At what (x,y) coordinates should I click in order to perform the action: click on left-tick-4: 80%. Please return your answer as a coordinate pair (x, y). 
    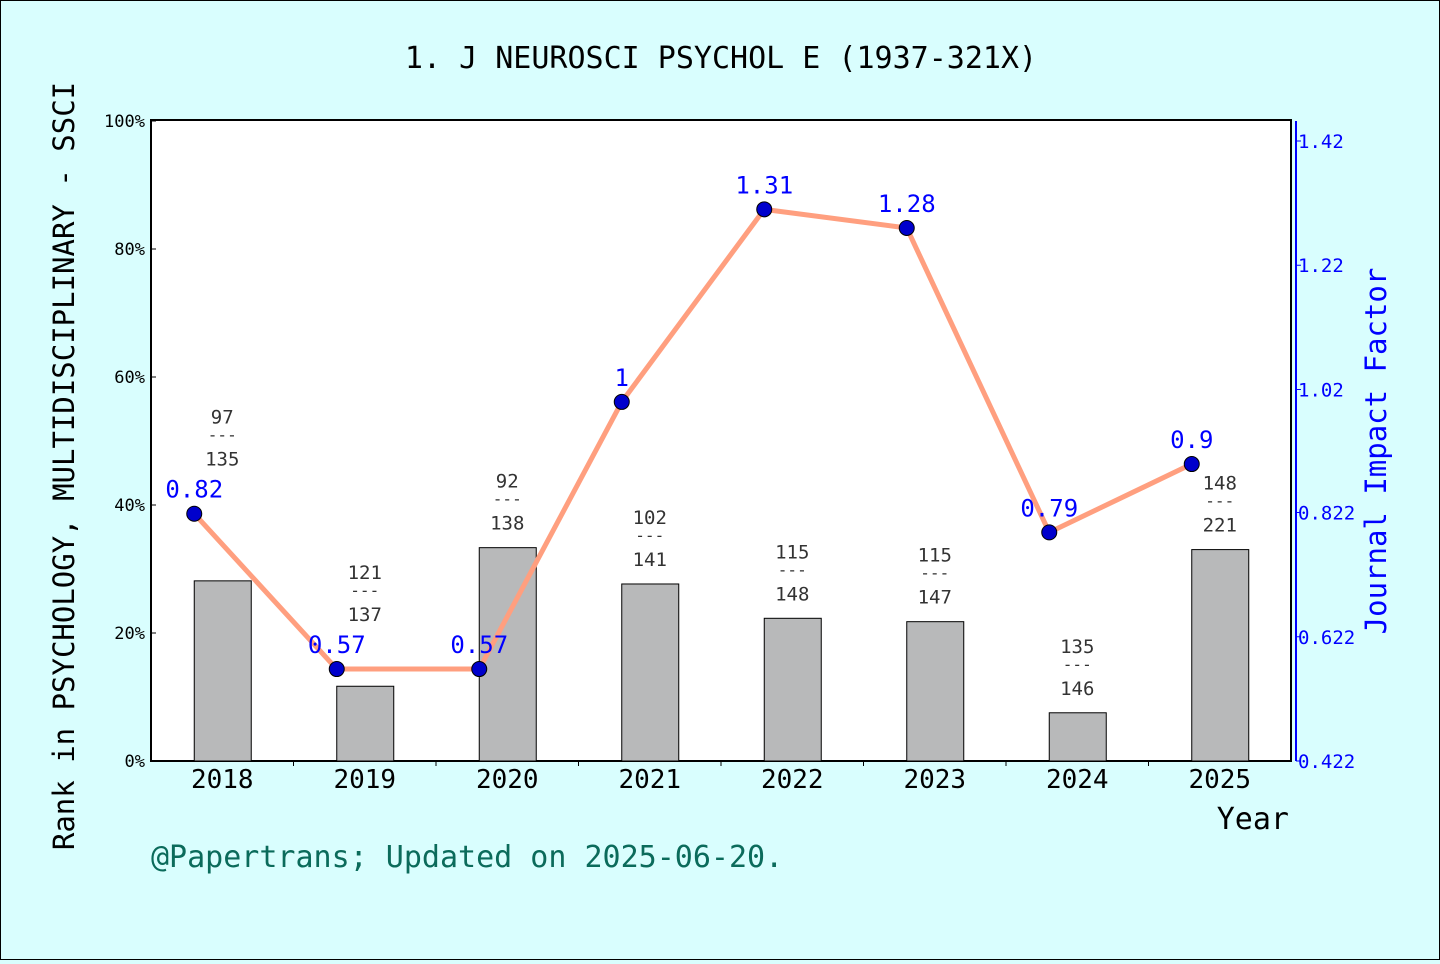
    Looking at the image, I should click on (129, 250).